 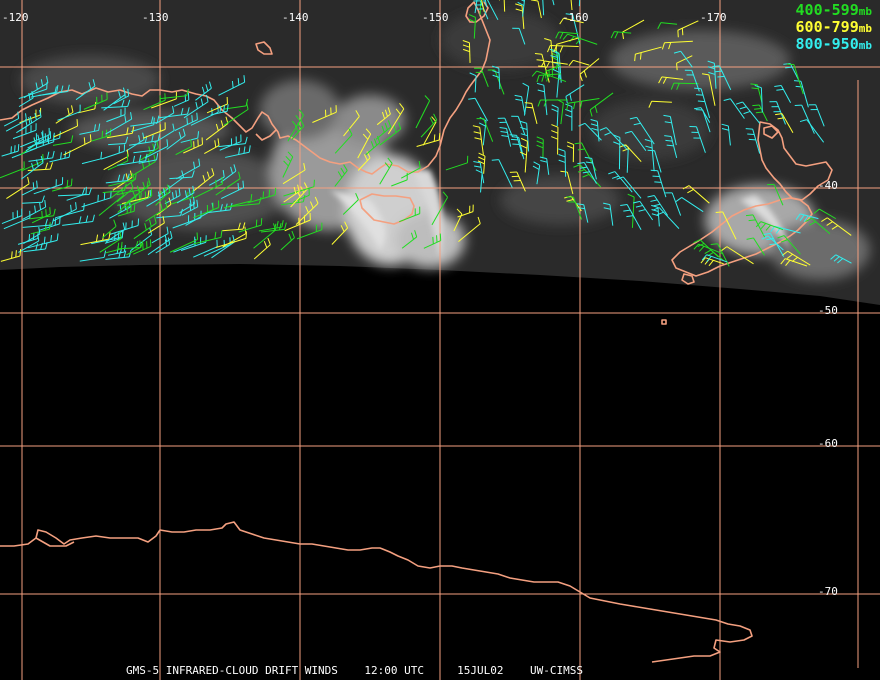 I want to click on bright-cloud-streaks, so click(x=560, y=215).